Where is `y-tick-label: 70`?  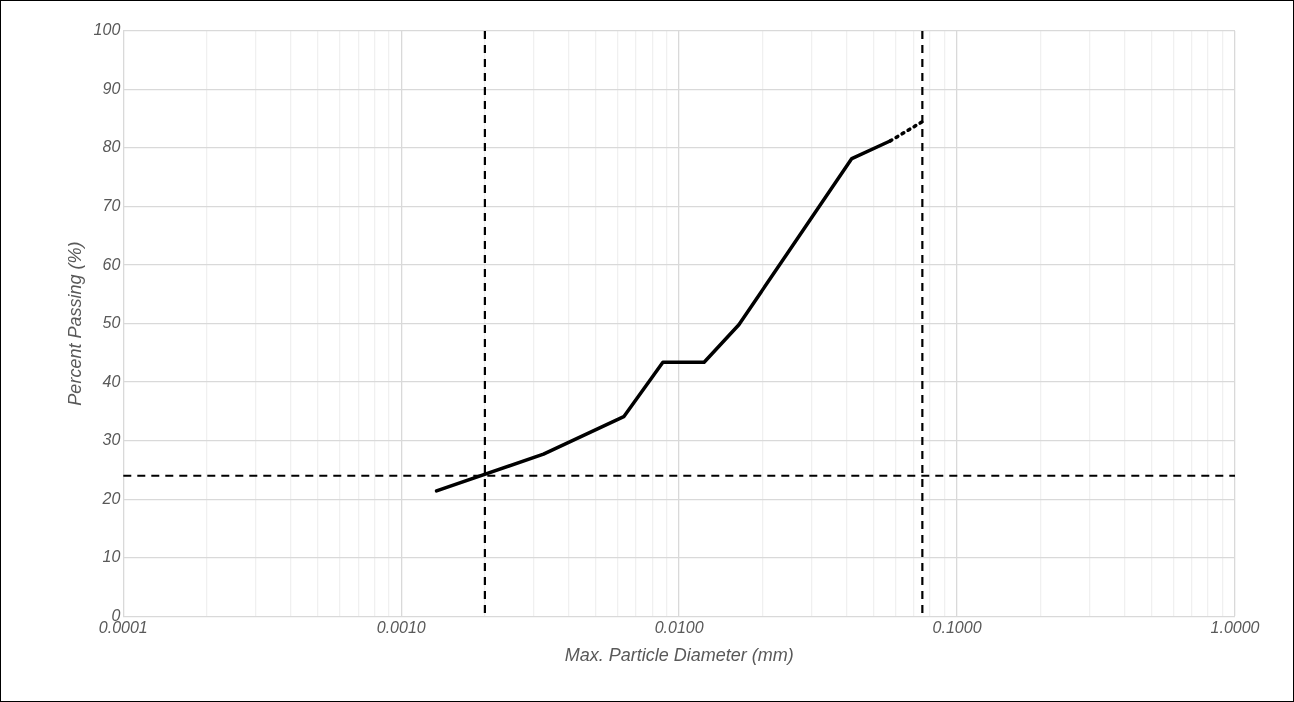
y-tick-label: 70 is located at coordinates (111, 206).